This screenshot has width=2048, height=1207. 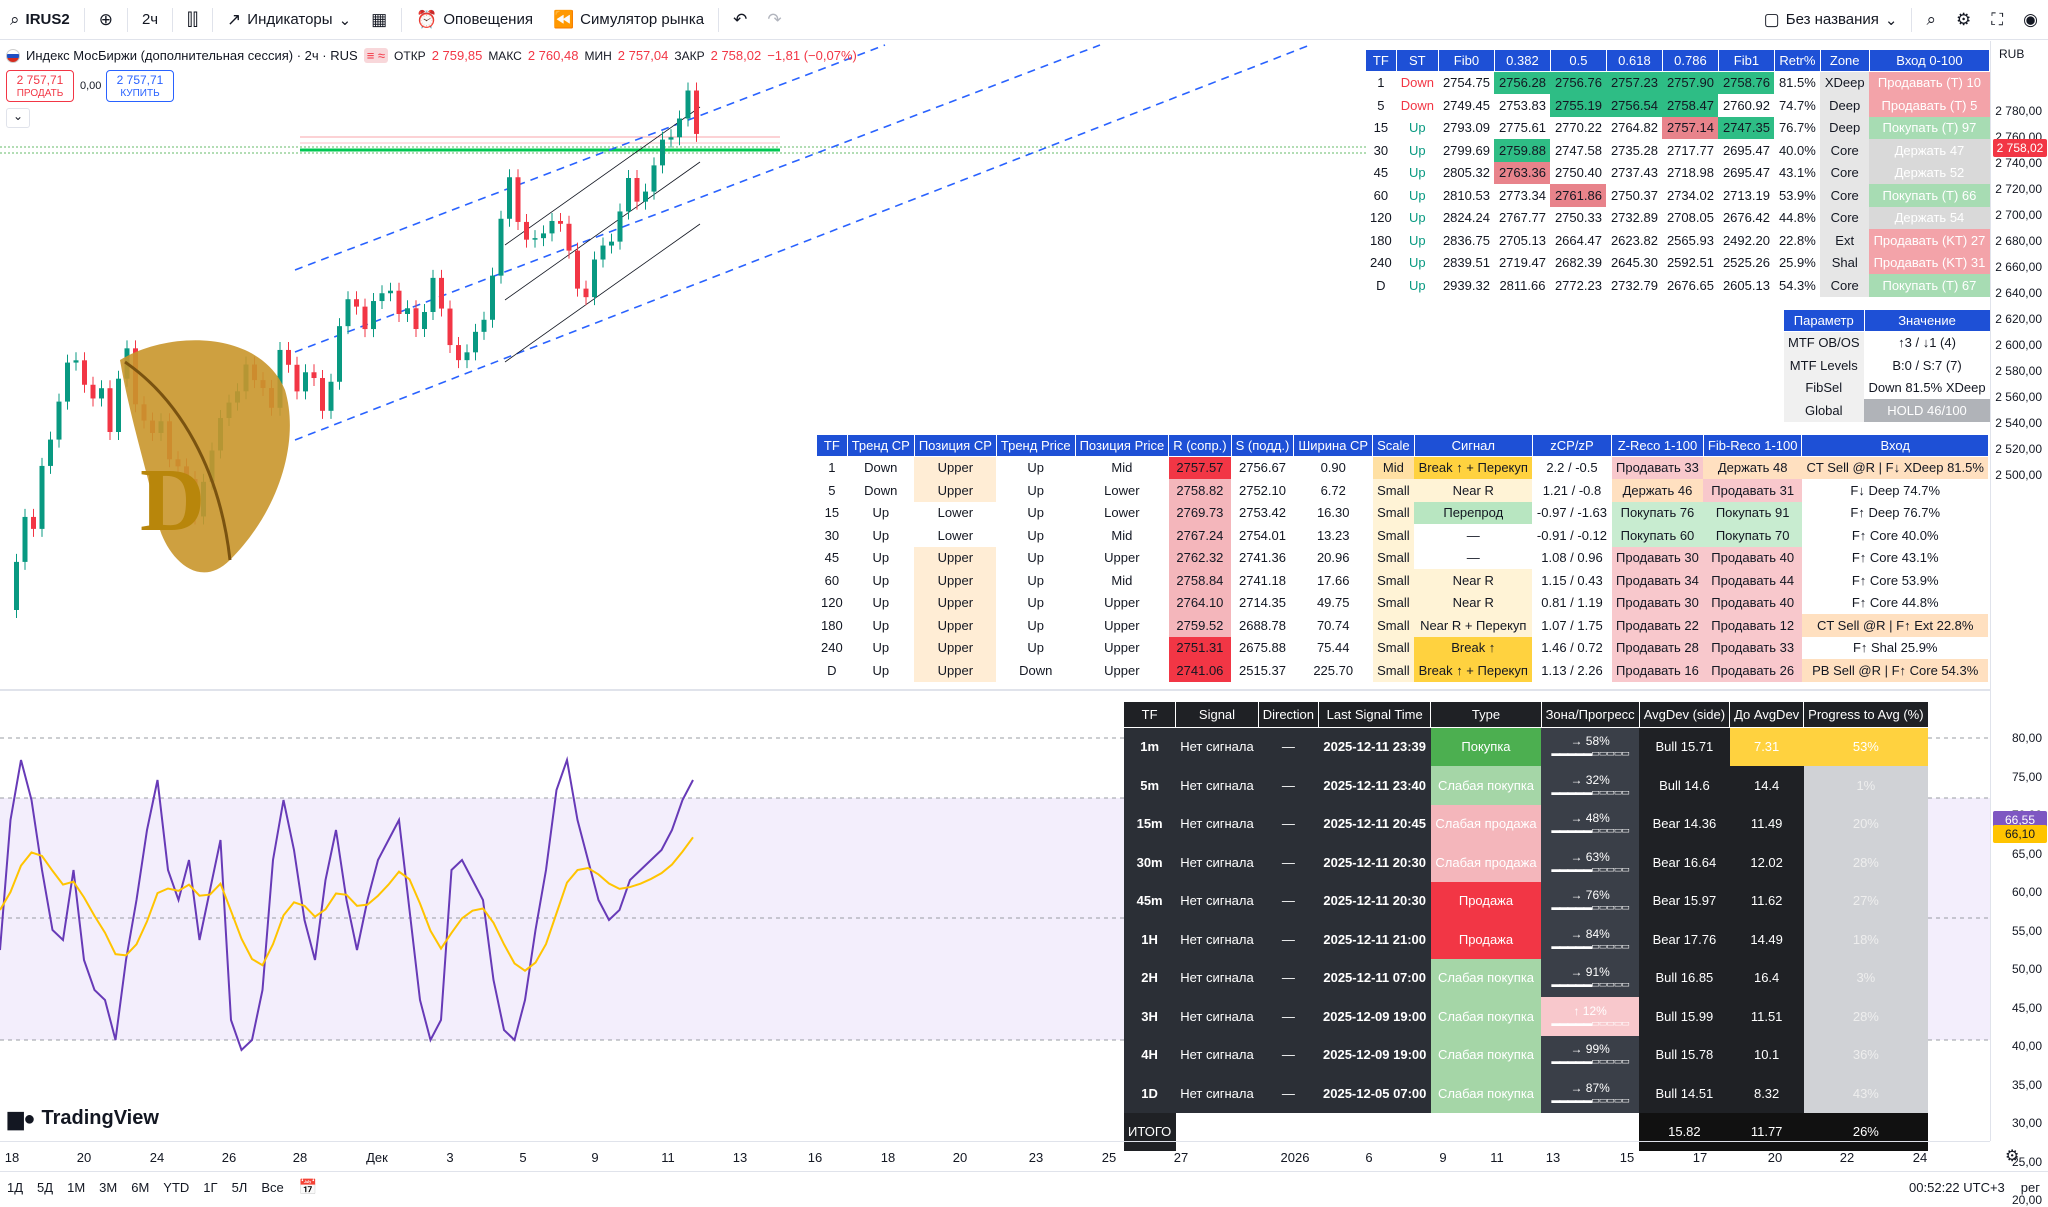 I want to click on table-cell: Держать 52, so click(x=1929, y=172).